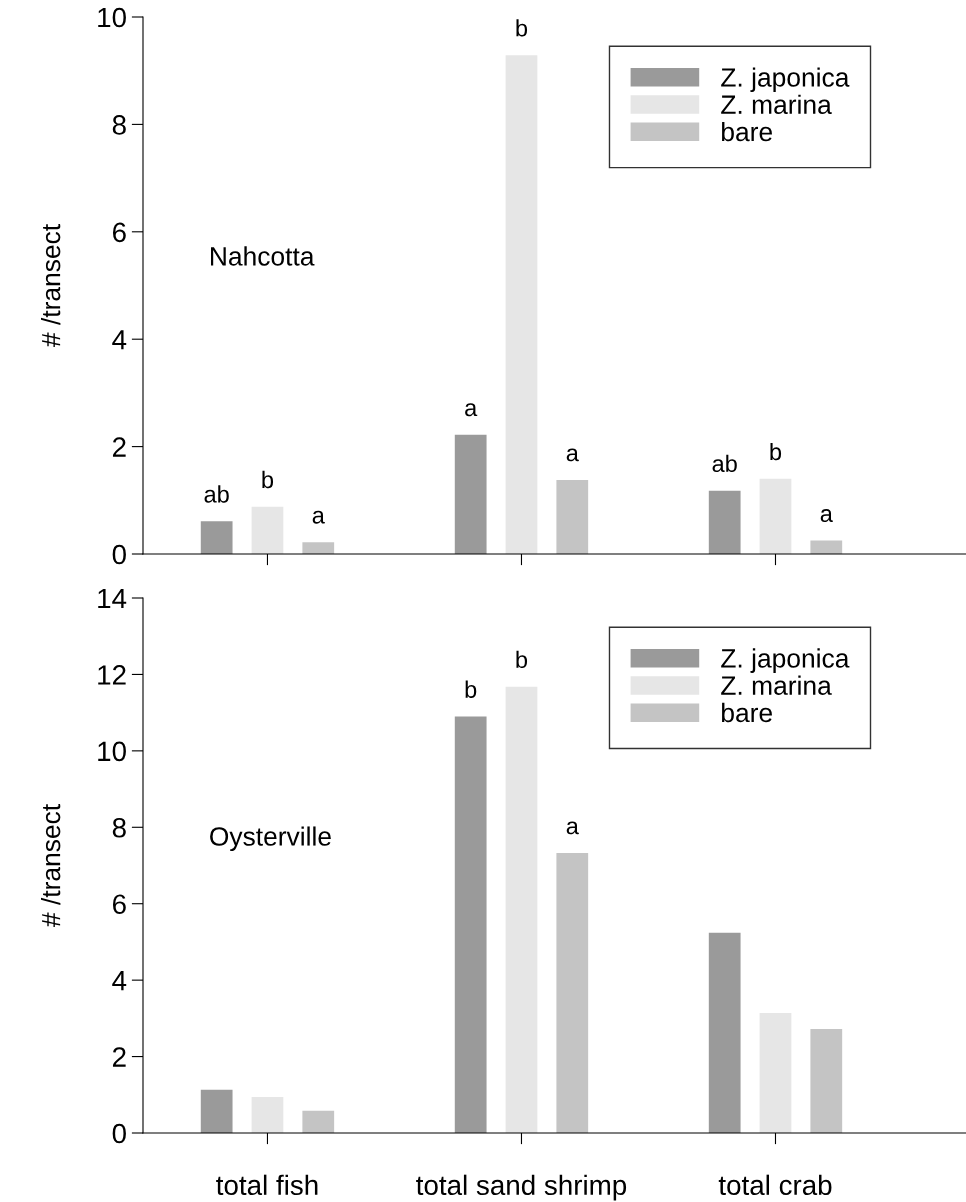  What do you see at coordinates (775, 1185) in the screenshot?
I see `x-tick-label: total crab` at bounding box center [775, 1185].